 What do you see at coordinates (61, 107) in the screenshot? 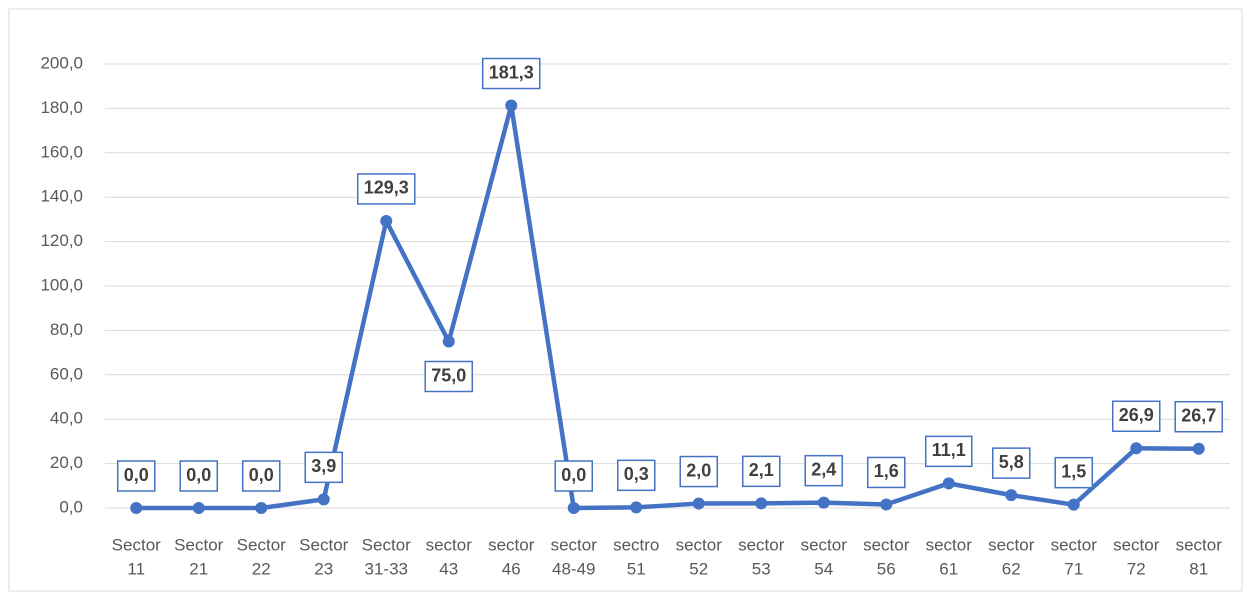
I see `y-tick-label: 180,0` at bounding box center [61, 107].